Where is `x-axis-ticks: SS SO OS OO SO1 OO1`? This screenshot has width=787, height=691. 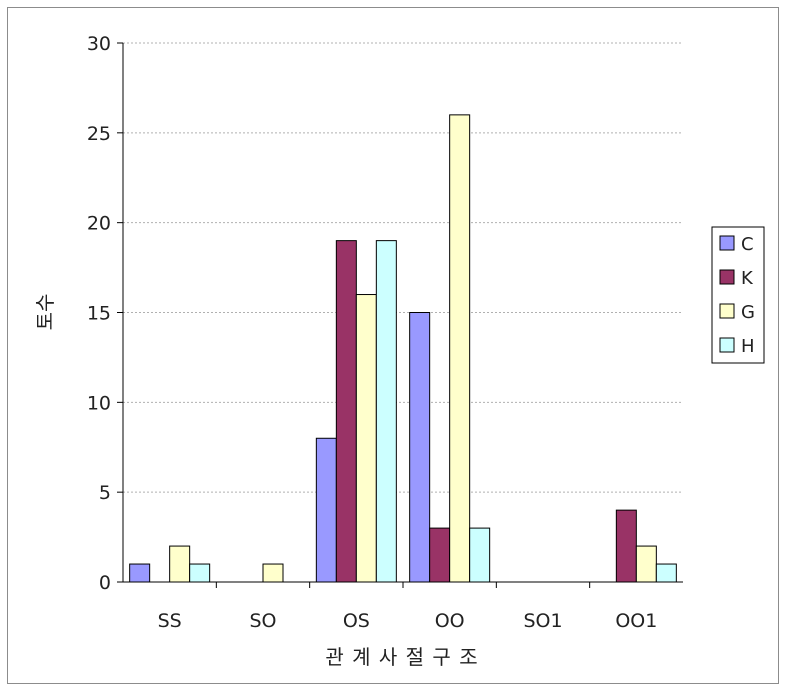 x-axis-ticks: SS SO OS OO SO1 OO1 is located at coordinates (407, 607).